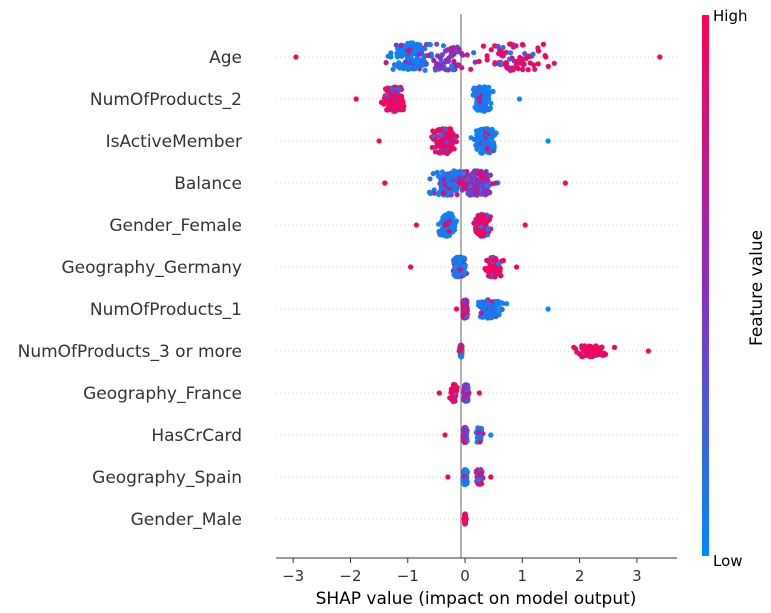 This screenshot has height=613, width=771. What do you see at coordinates (350, 576) in the screenshot?
I see `x-tick-label: −2` at bounding box center [350, 576].